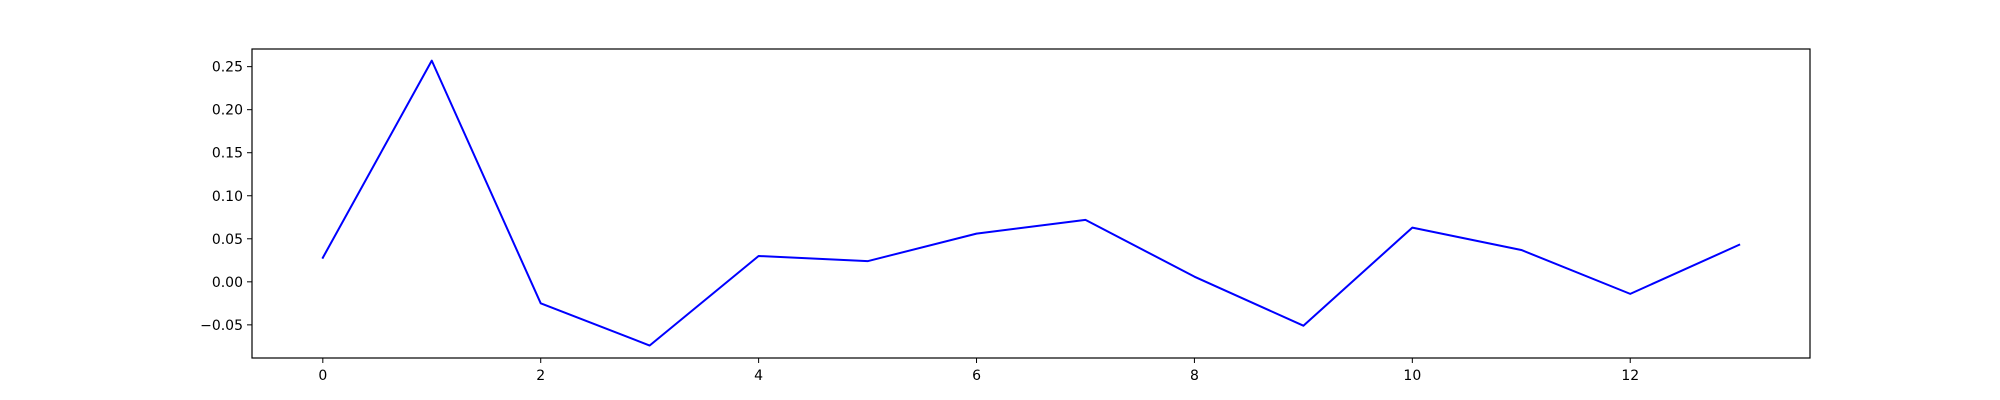  What do you see at coordinates (976, 376) in the screenshot?
I see `x-tick-label: 6` at bounding box center [976, 376].